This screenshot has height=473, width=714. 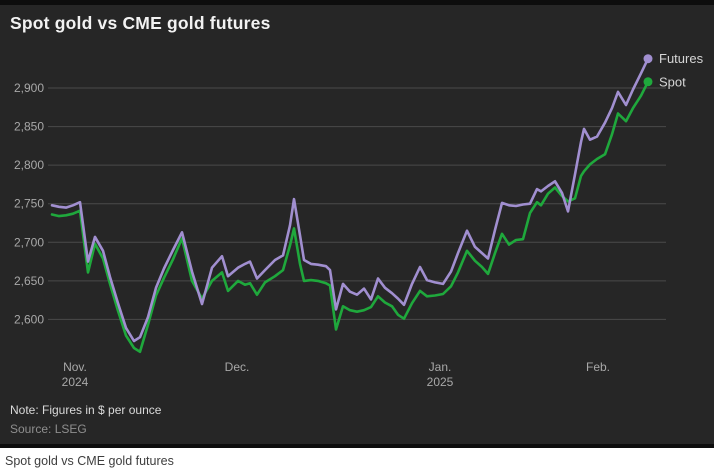 What do you see at coordinates (598, 367) in the screenshot?
I see `x-axis-label: Feb.` at bounding box center [598, 367].